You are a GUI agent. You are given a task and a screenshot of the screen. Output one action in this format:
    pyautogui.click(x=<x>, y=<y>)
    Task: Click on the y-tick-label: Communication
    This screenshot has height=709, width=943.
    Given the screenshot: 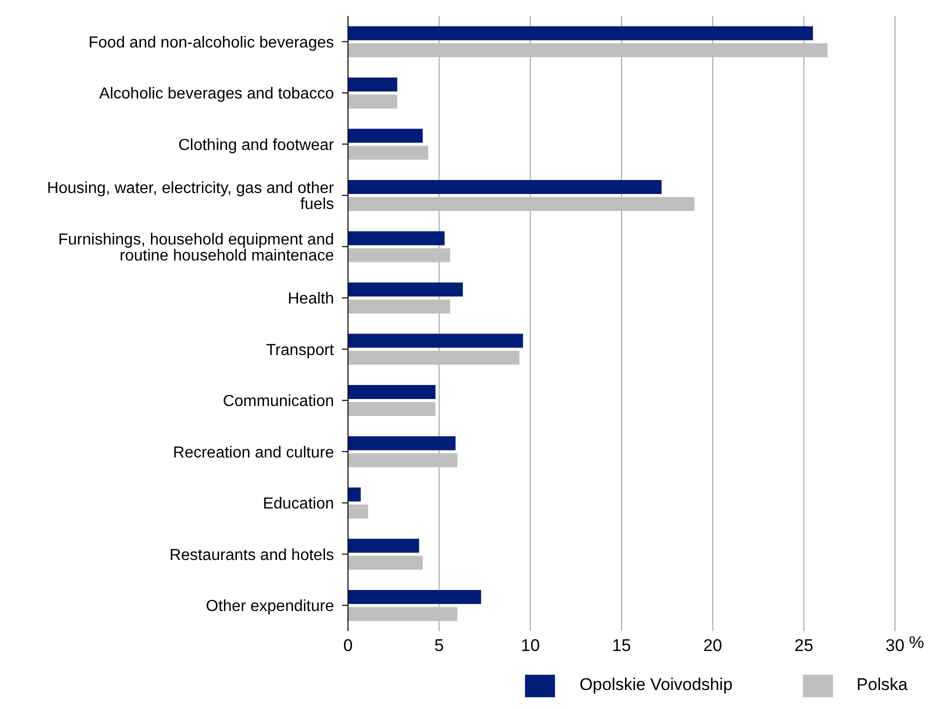 What is the action you would take?
    pyautogui.click(x=278, y=401)
    